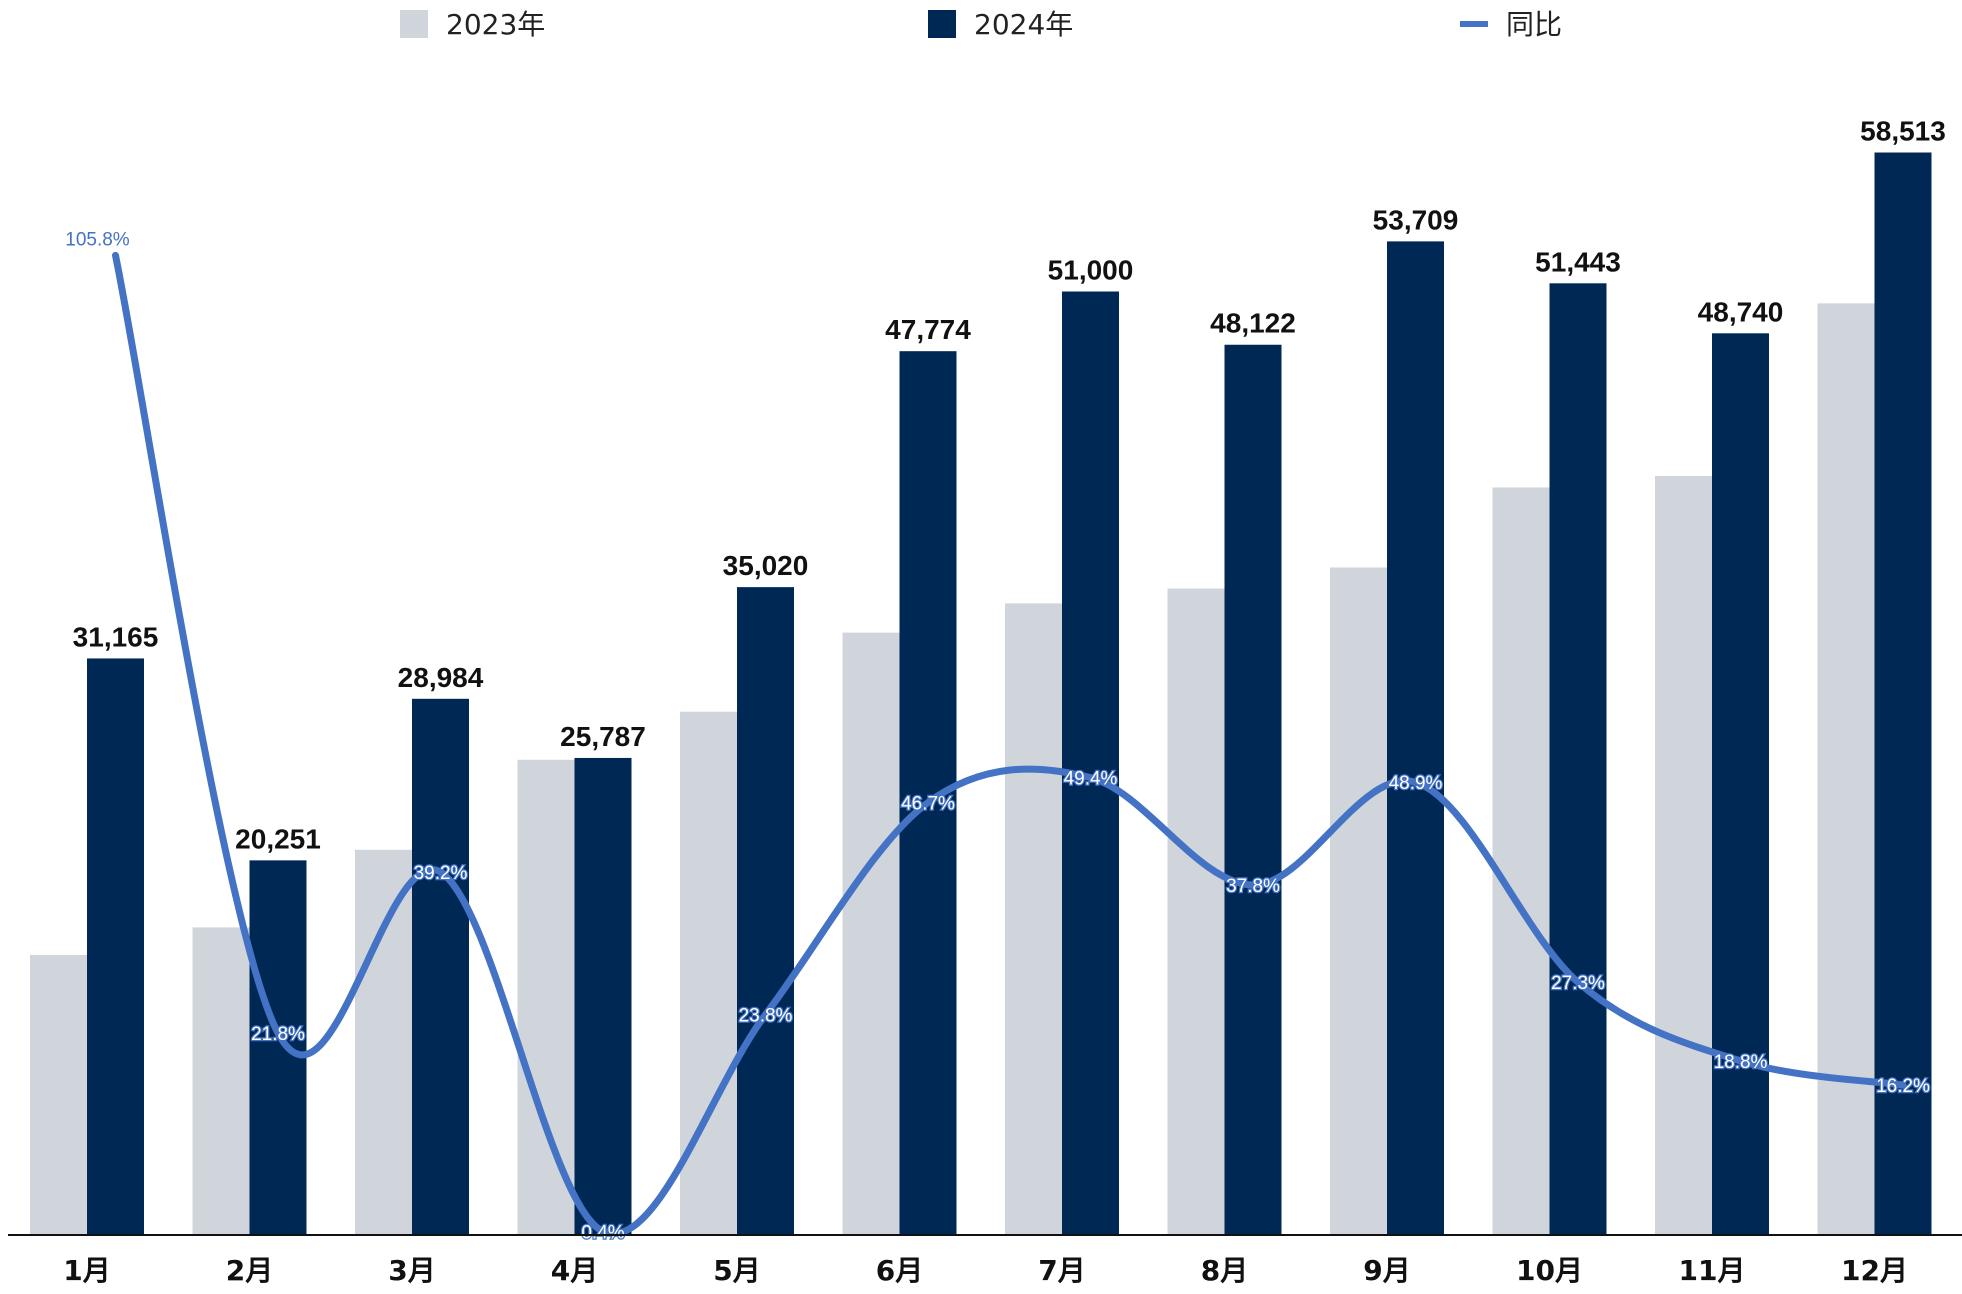 The width and height of the screenshot is (1962, 1294). I want to click on yoy-label-2: 21.8%, so click(278, 1034).